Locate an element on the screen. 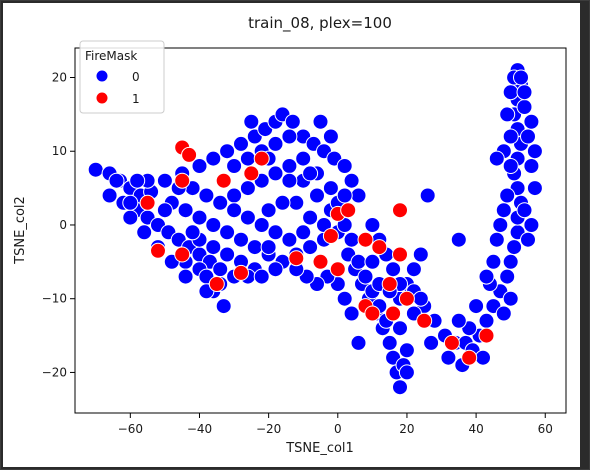 The image size is (590, 470). y-ticks: −20 −10 0 10 20 is located at coordinates (58, 224).